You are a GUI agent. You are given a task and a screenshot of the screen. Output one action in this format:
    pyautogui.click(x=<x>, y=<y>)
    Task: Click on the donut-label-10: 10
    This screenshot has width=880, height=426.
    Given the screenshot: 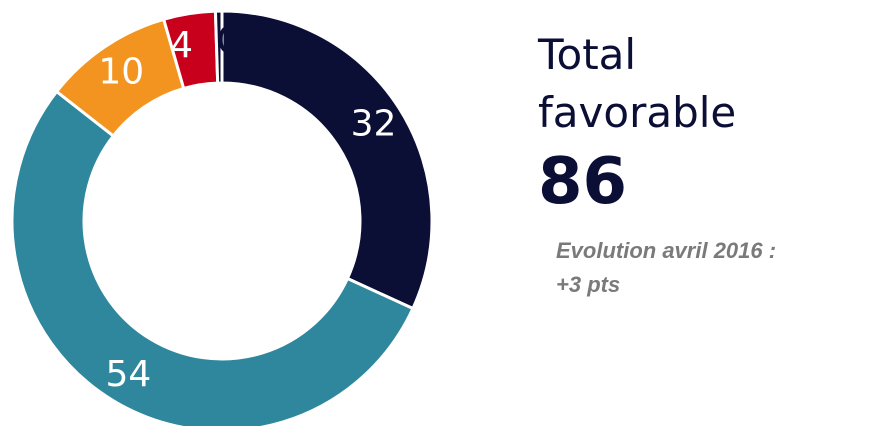 What is the action you would take?
    pyautogui.click(x=121, y=71)
    